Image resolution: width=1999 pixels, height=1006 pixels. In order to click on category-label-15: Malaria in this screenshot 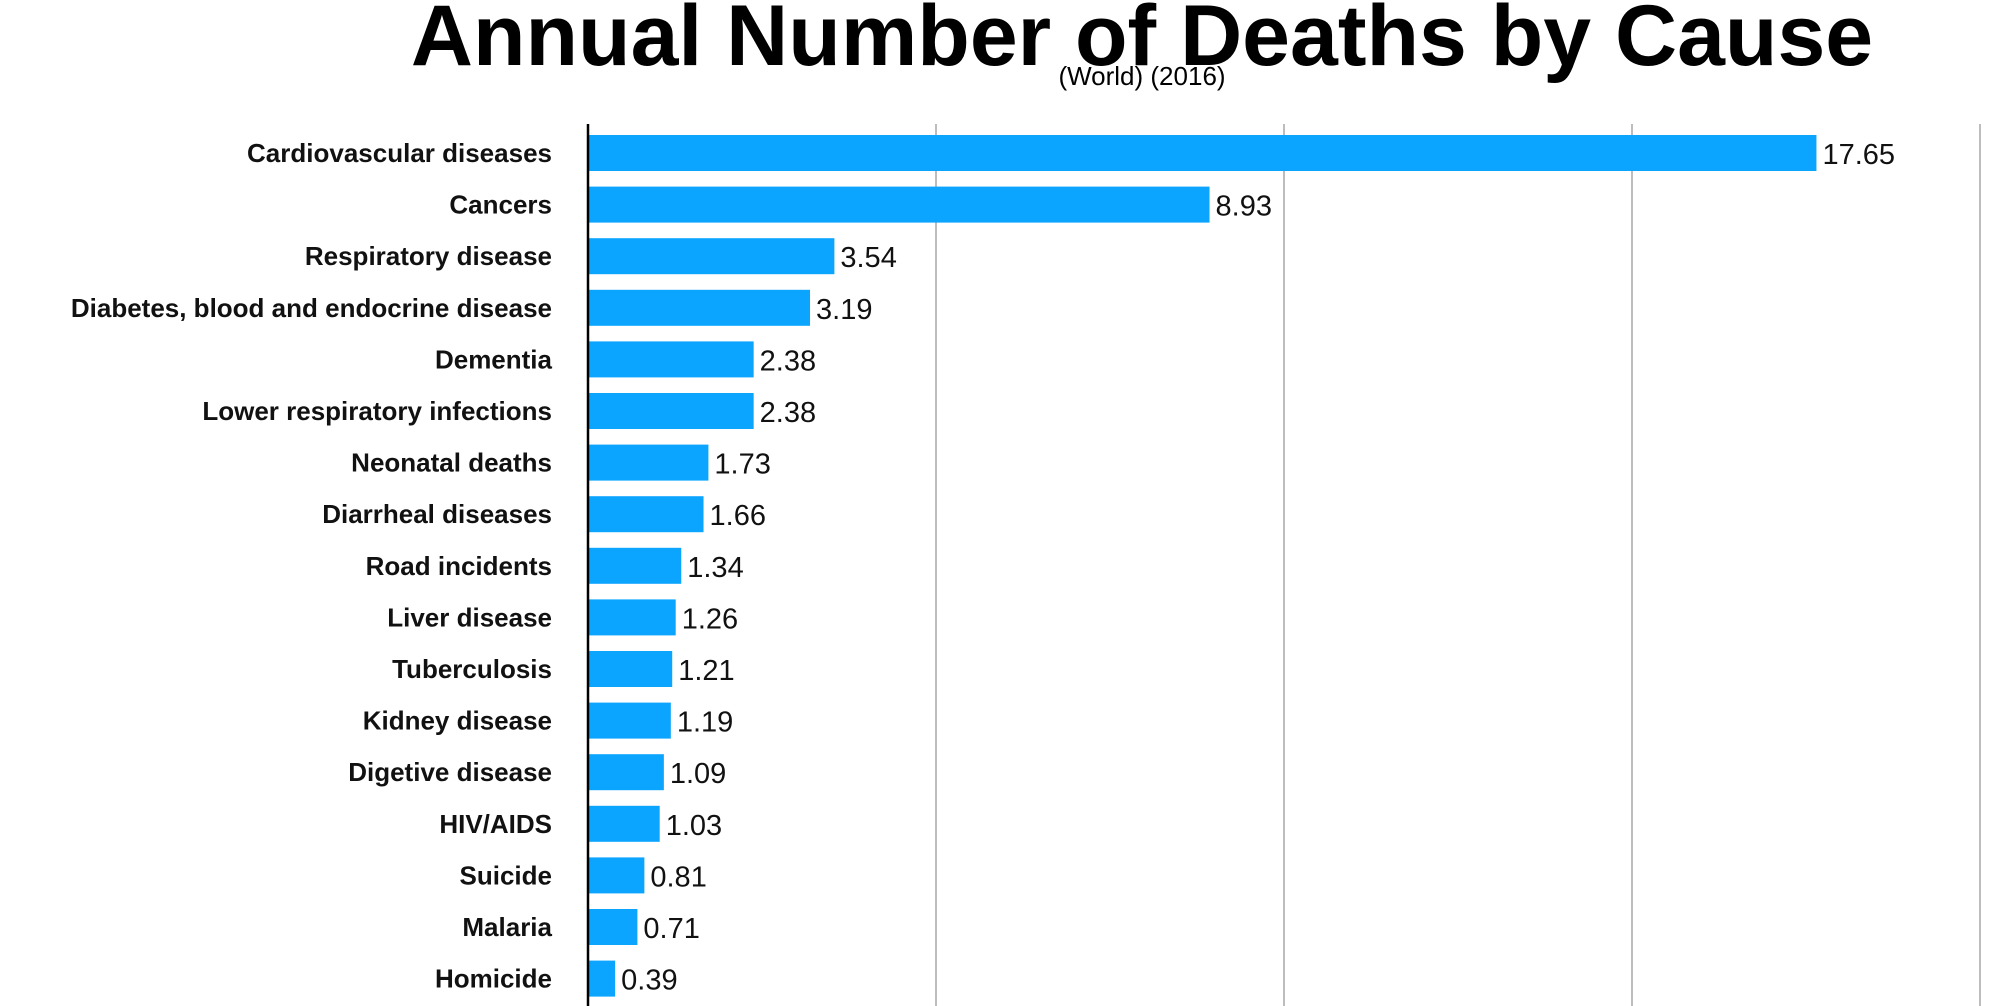, I will do `click(507, 927)`.